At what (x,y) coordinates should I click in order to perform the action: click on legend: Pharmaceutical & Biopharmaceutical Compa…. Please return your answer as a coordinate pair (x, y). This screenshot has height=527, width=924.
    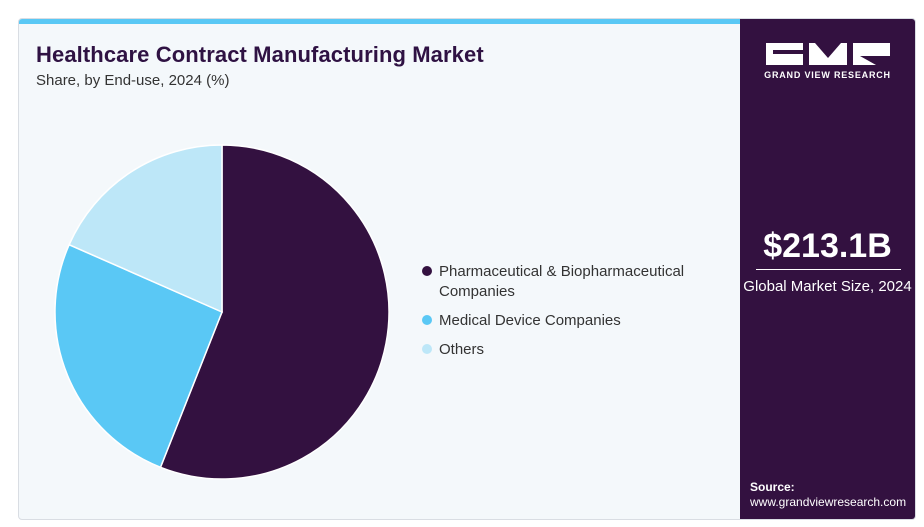
    Looking at the image, I should click on (572, 315).